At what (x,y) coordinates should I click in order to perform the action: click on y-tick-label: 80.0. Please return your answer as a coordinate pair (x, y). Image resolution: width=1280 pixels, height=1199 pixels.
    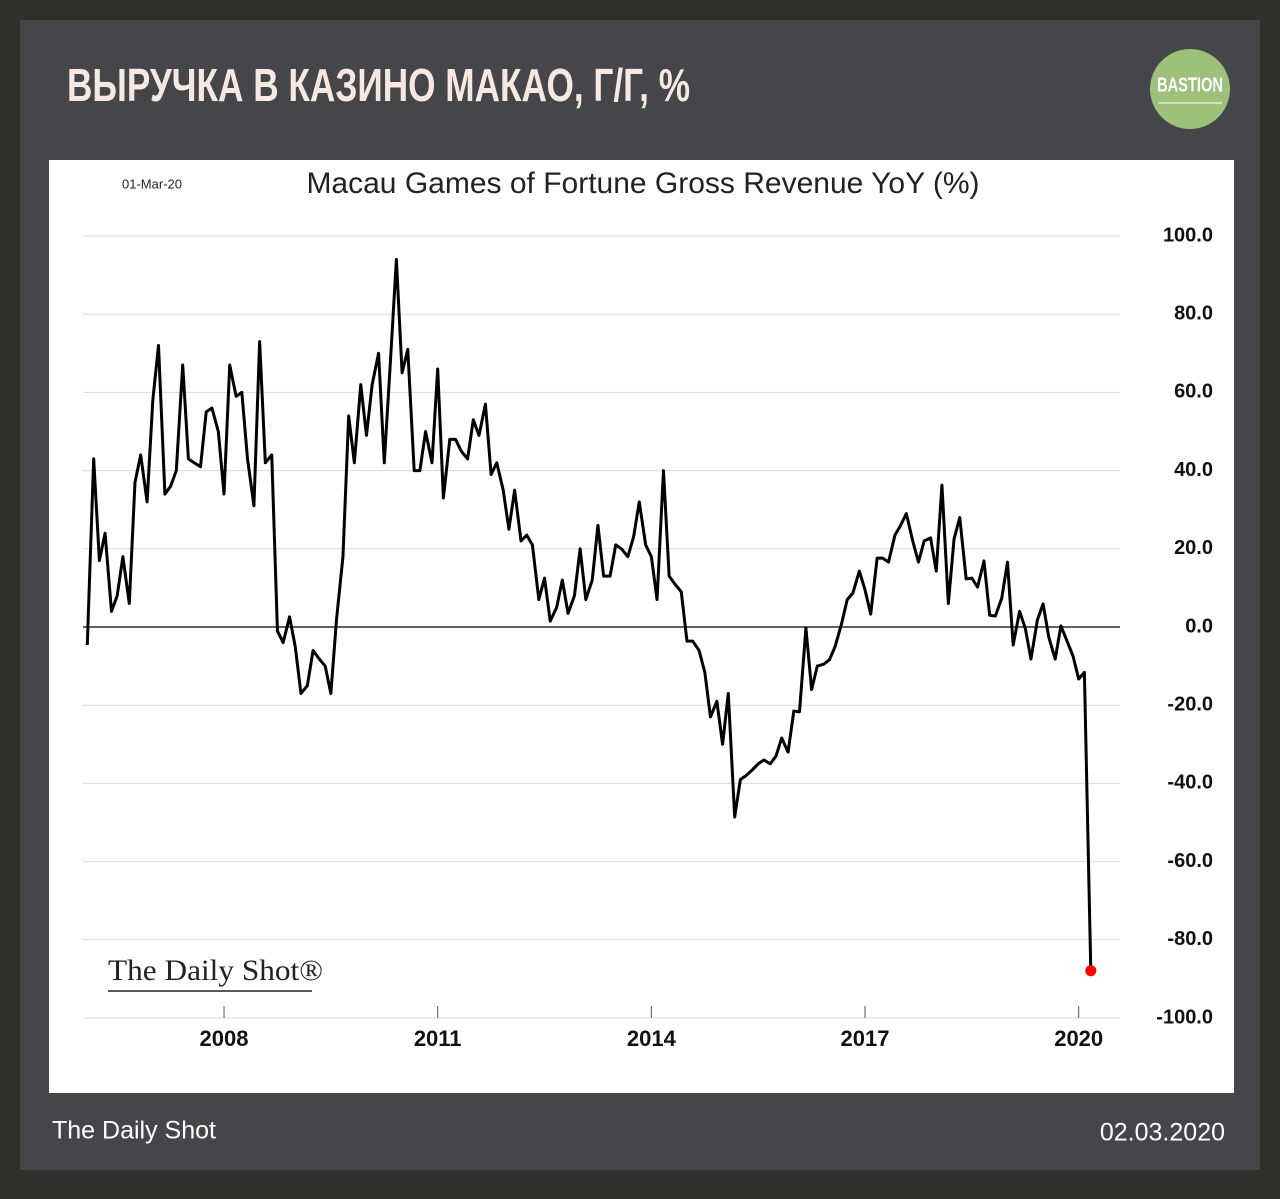
    Looking at the image, I should click on (1193, 313).